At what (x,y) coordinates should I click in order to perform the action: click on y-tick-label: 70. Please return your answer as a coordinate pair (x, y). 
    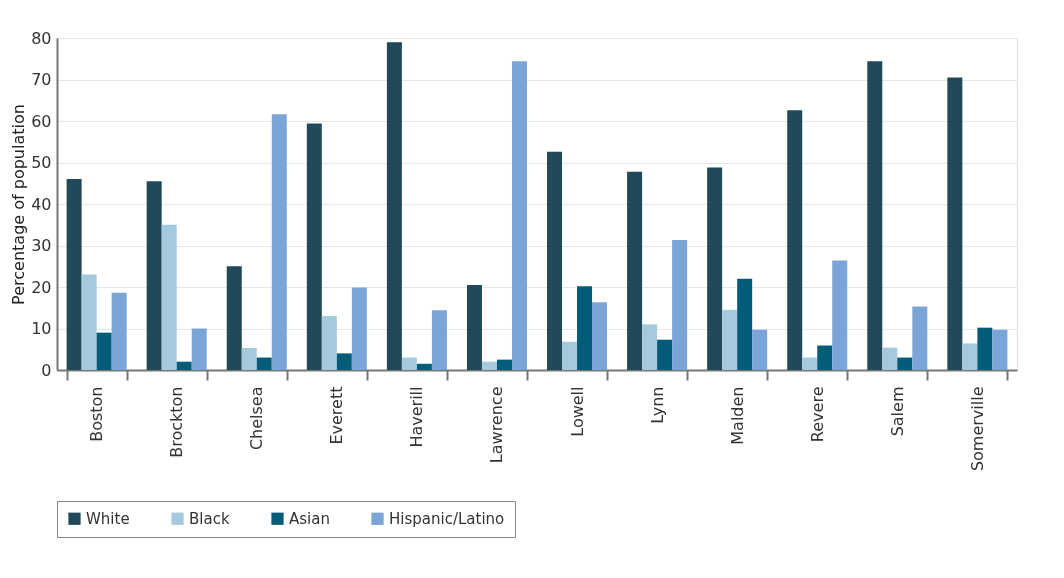
    Looking at the image, I should click on (41, 79).